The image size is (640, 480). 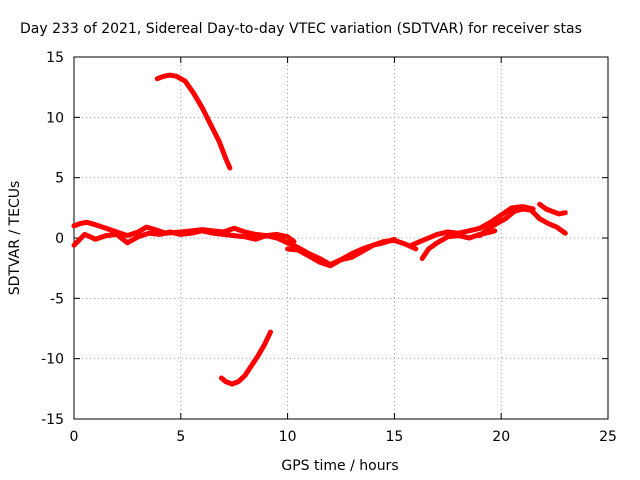 What do you see at coordinates (552, 209) in the screenshot?
I see `series-line-satellite-track-g` at bounding box center [552, 209].